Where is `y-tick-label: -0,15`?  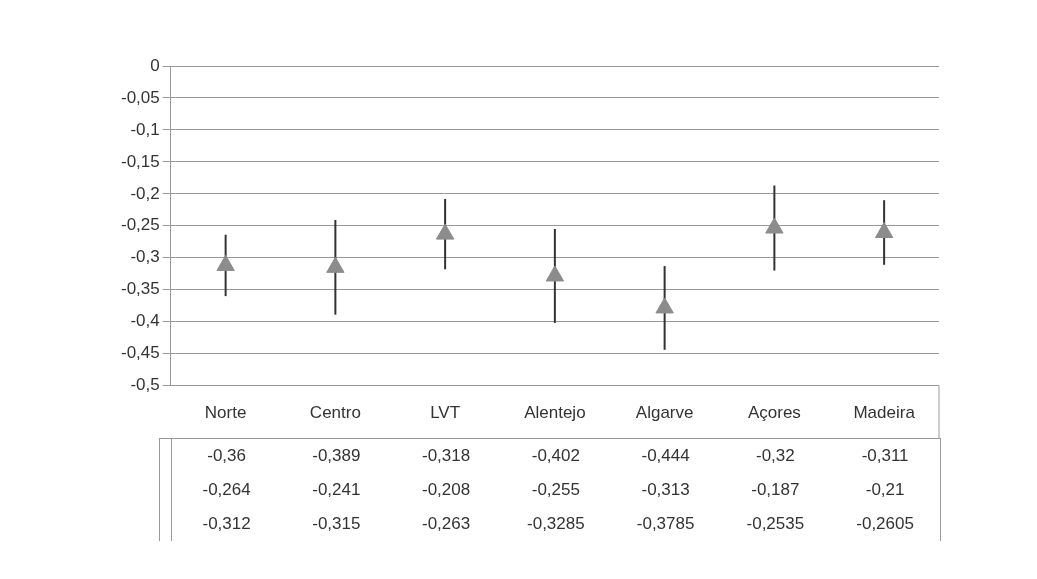 y-tick-label: -0,15 is located at coordinates (140, 161).